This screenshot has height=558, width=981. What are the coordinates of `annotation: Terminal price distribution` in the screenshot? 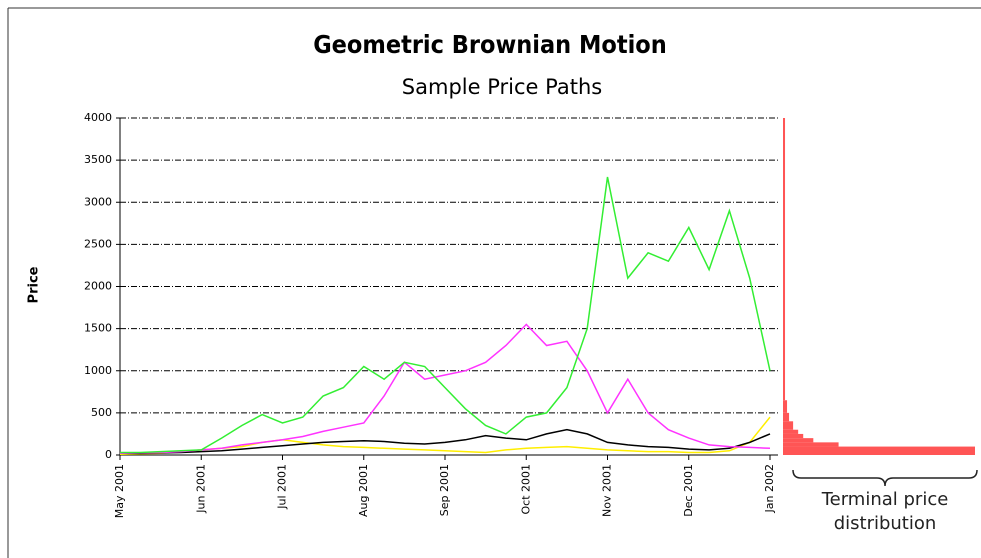 It's located at (885, 511).